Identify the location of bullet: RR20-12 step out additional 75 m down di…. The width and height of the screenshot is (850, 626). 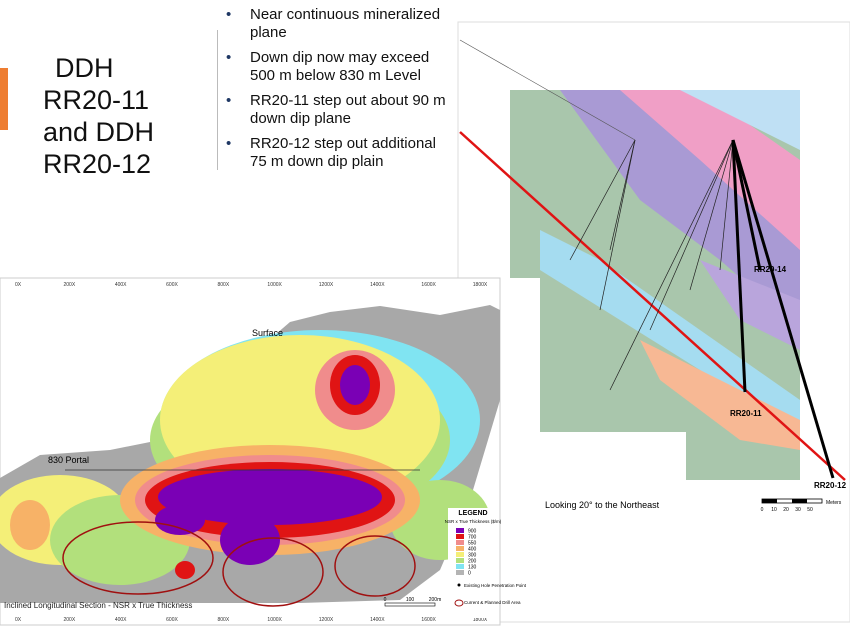
(338, 153).